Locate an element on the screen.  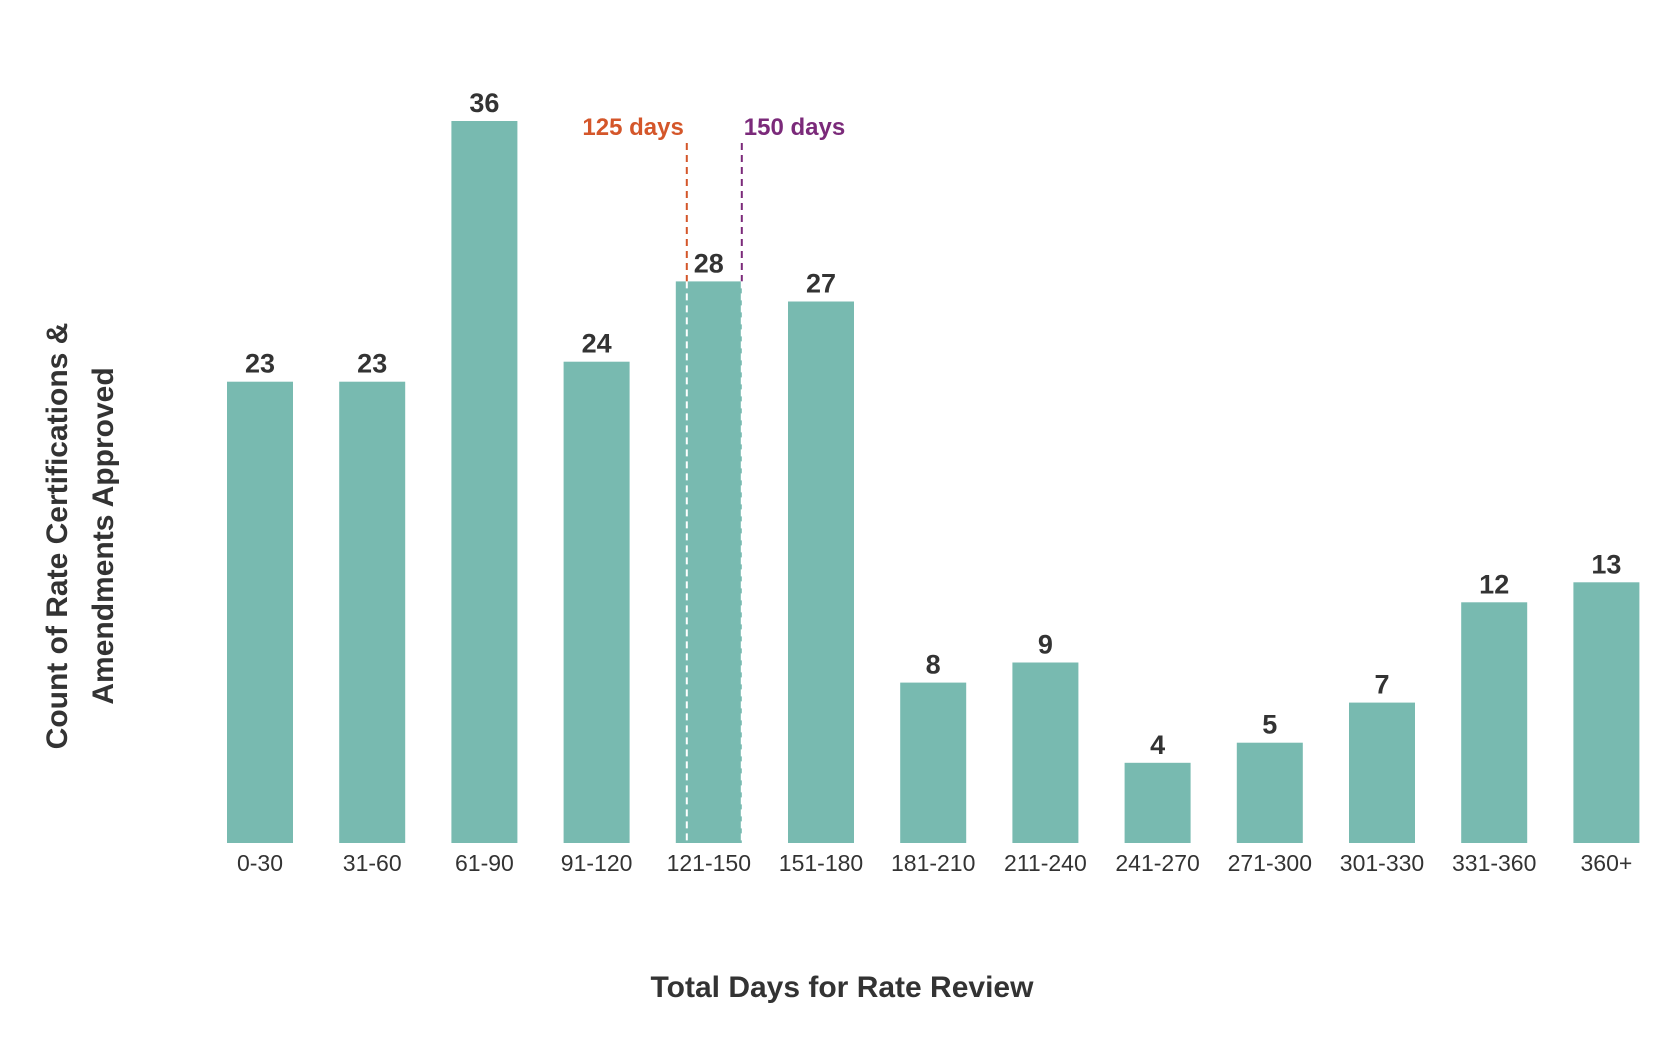
reference-lines: 125 days 150 days is located at coordinates (713, 478).